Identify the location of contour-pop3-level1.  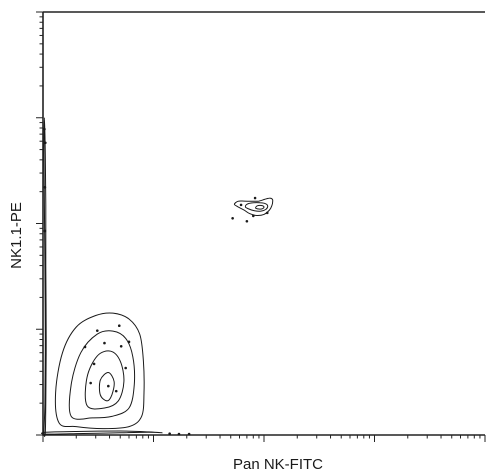
(45, 277).